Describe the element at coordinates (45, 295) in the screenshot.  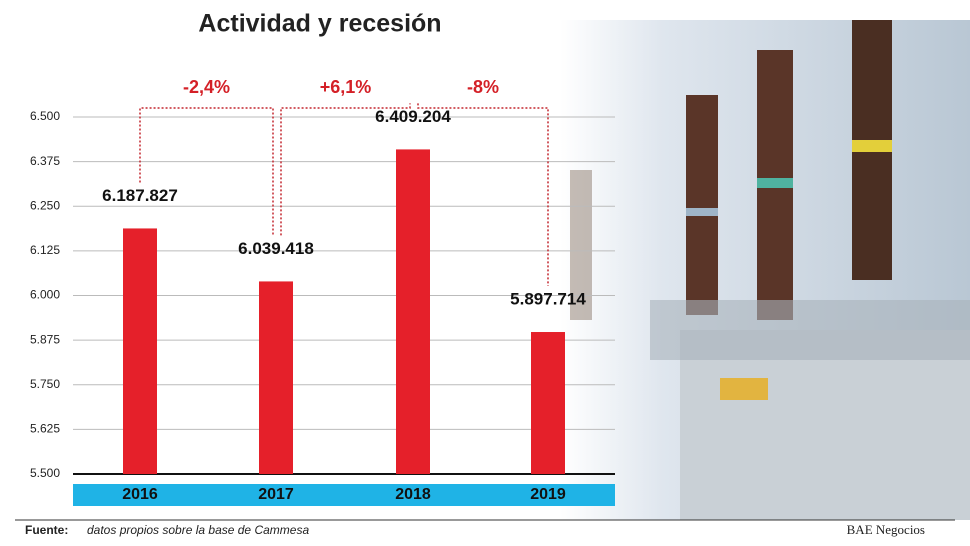
I see `y-tick-label: 6.000` at that location.